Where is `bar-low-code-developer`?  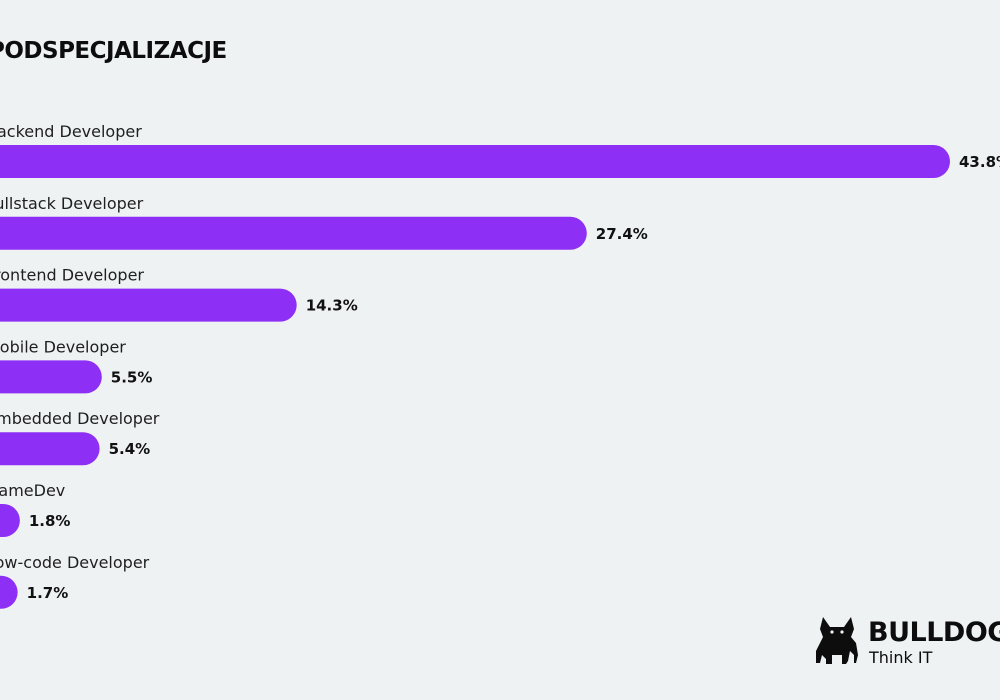
bar-low-code-developer is located at coordinates (9, 592).